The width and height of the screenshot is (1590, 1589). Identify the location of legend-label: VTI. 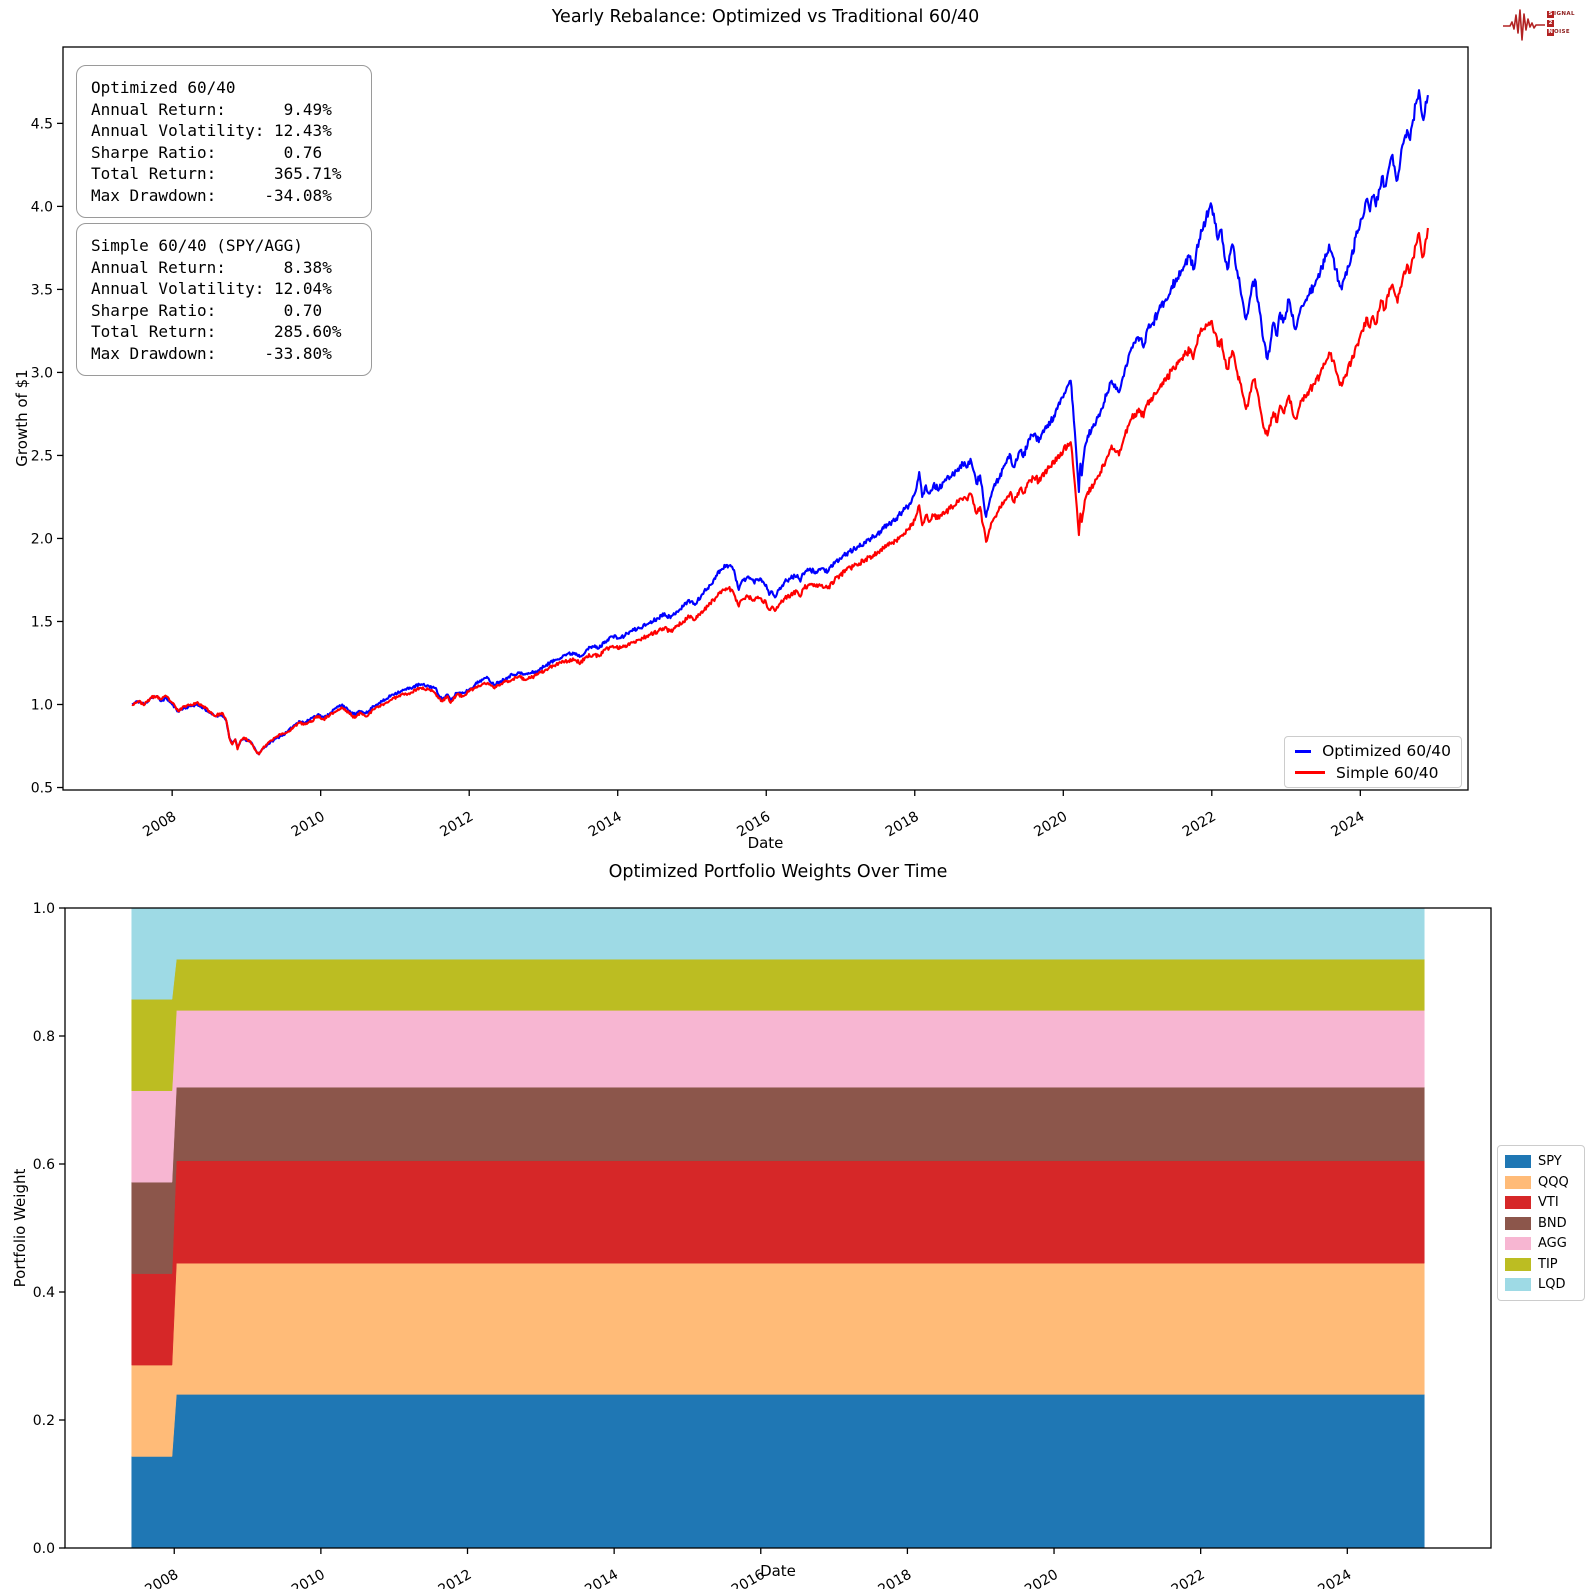
(1548, 1202).